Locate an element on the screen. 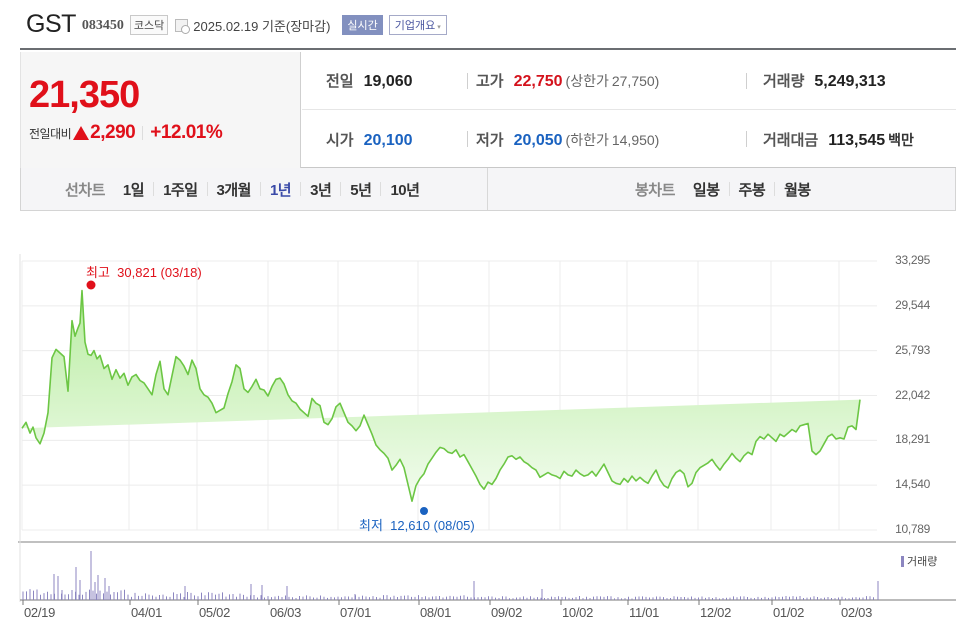  high-label: 고가 is located at coordinates (490, 81).